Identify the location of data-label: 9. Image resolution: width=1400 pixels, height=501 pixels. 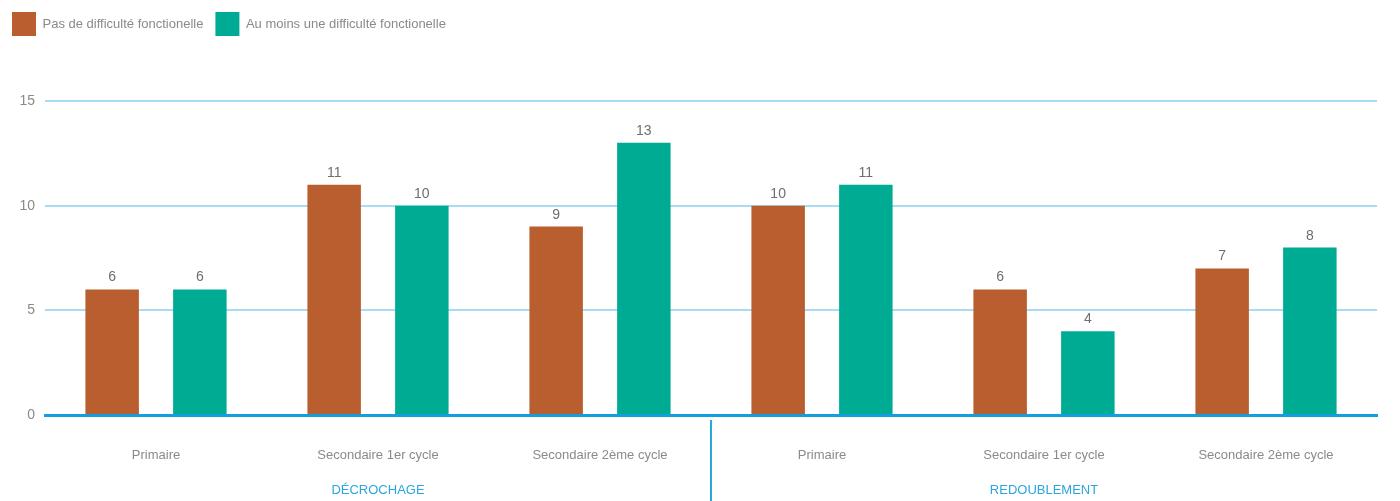
(556, 213).